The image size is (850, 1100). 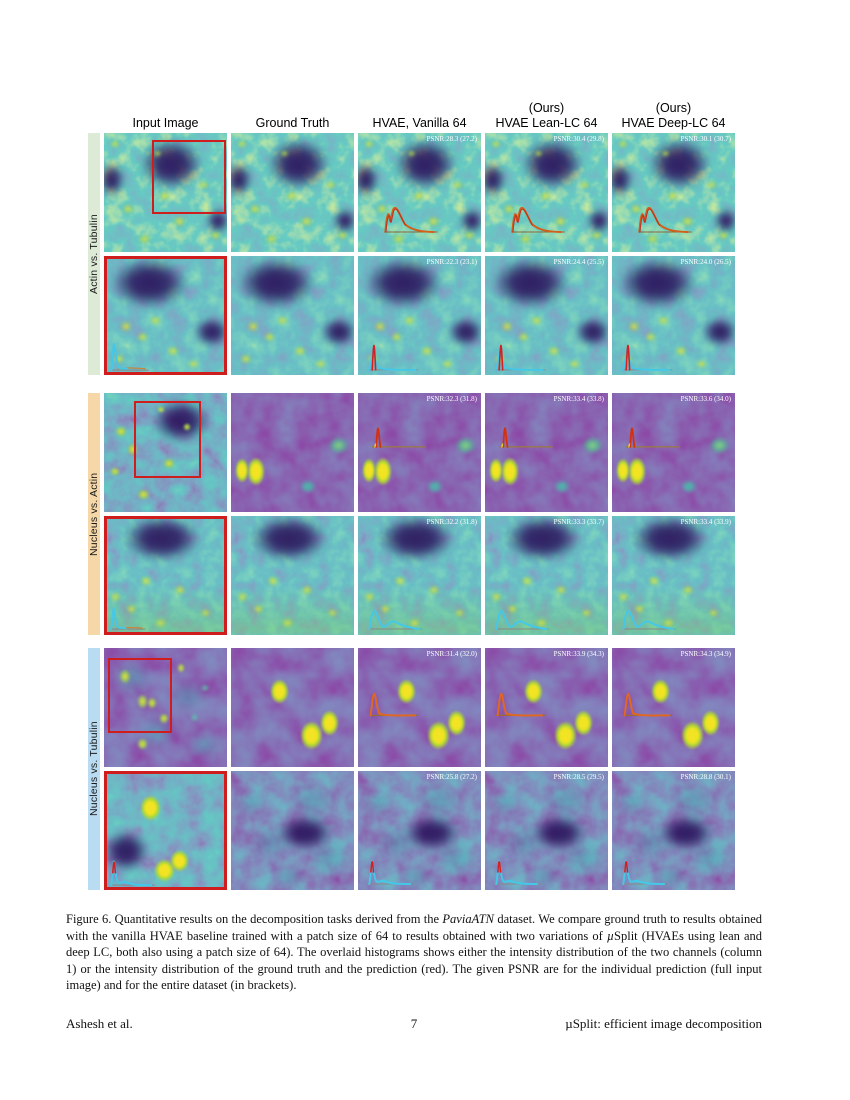 I want to click on row-group-label: Actin vs. Tubulin, so click(x=94, y=254).